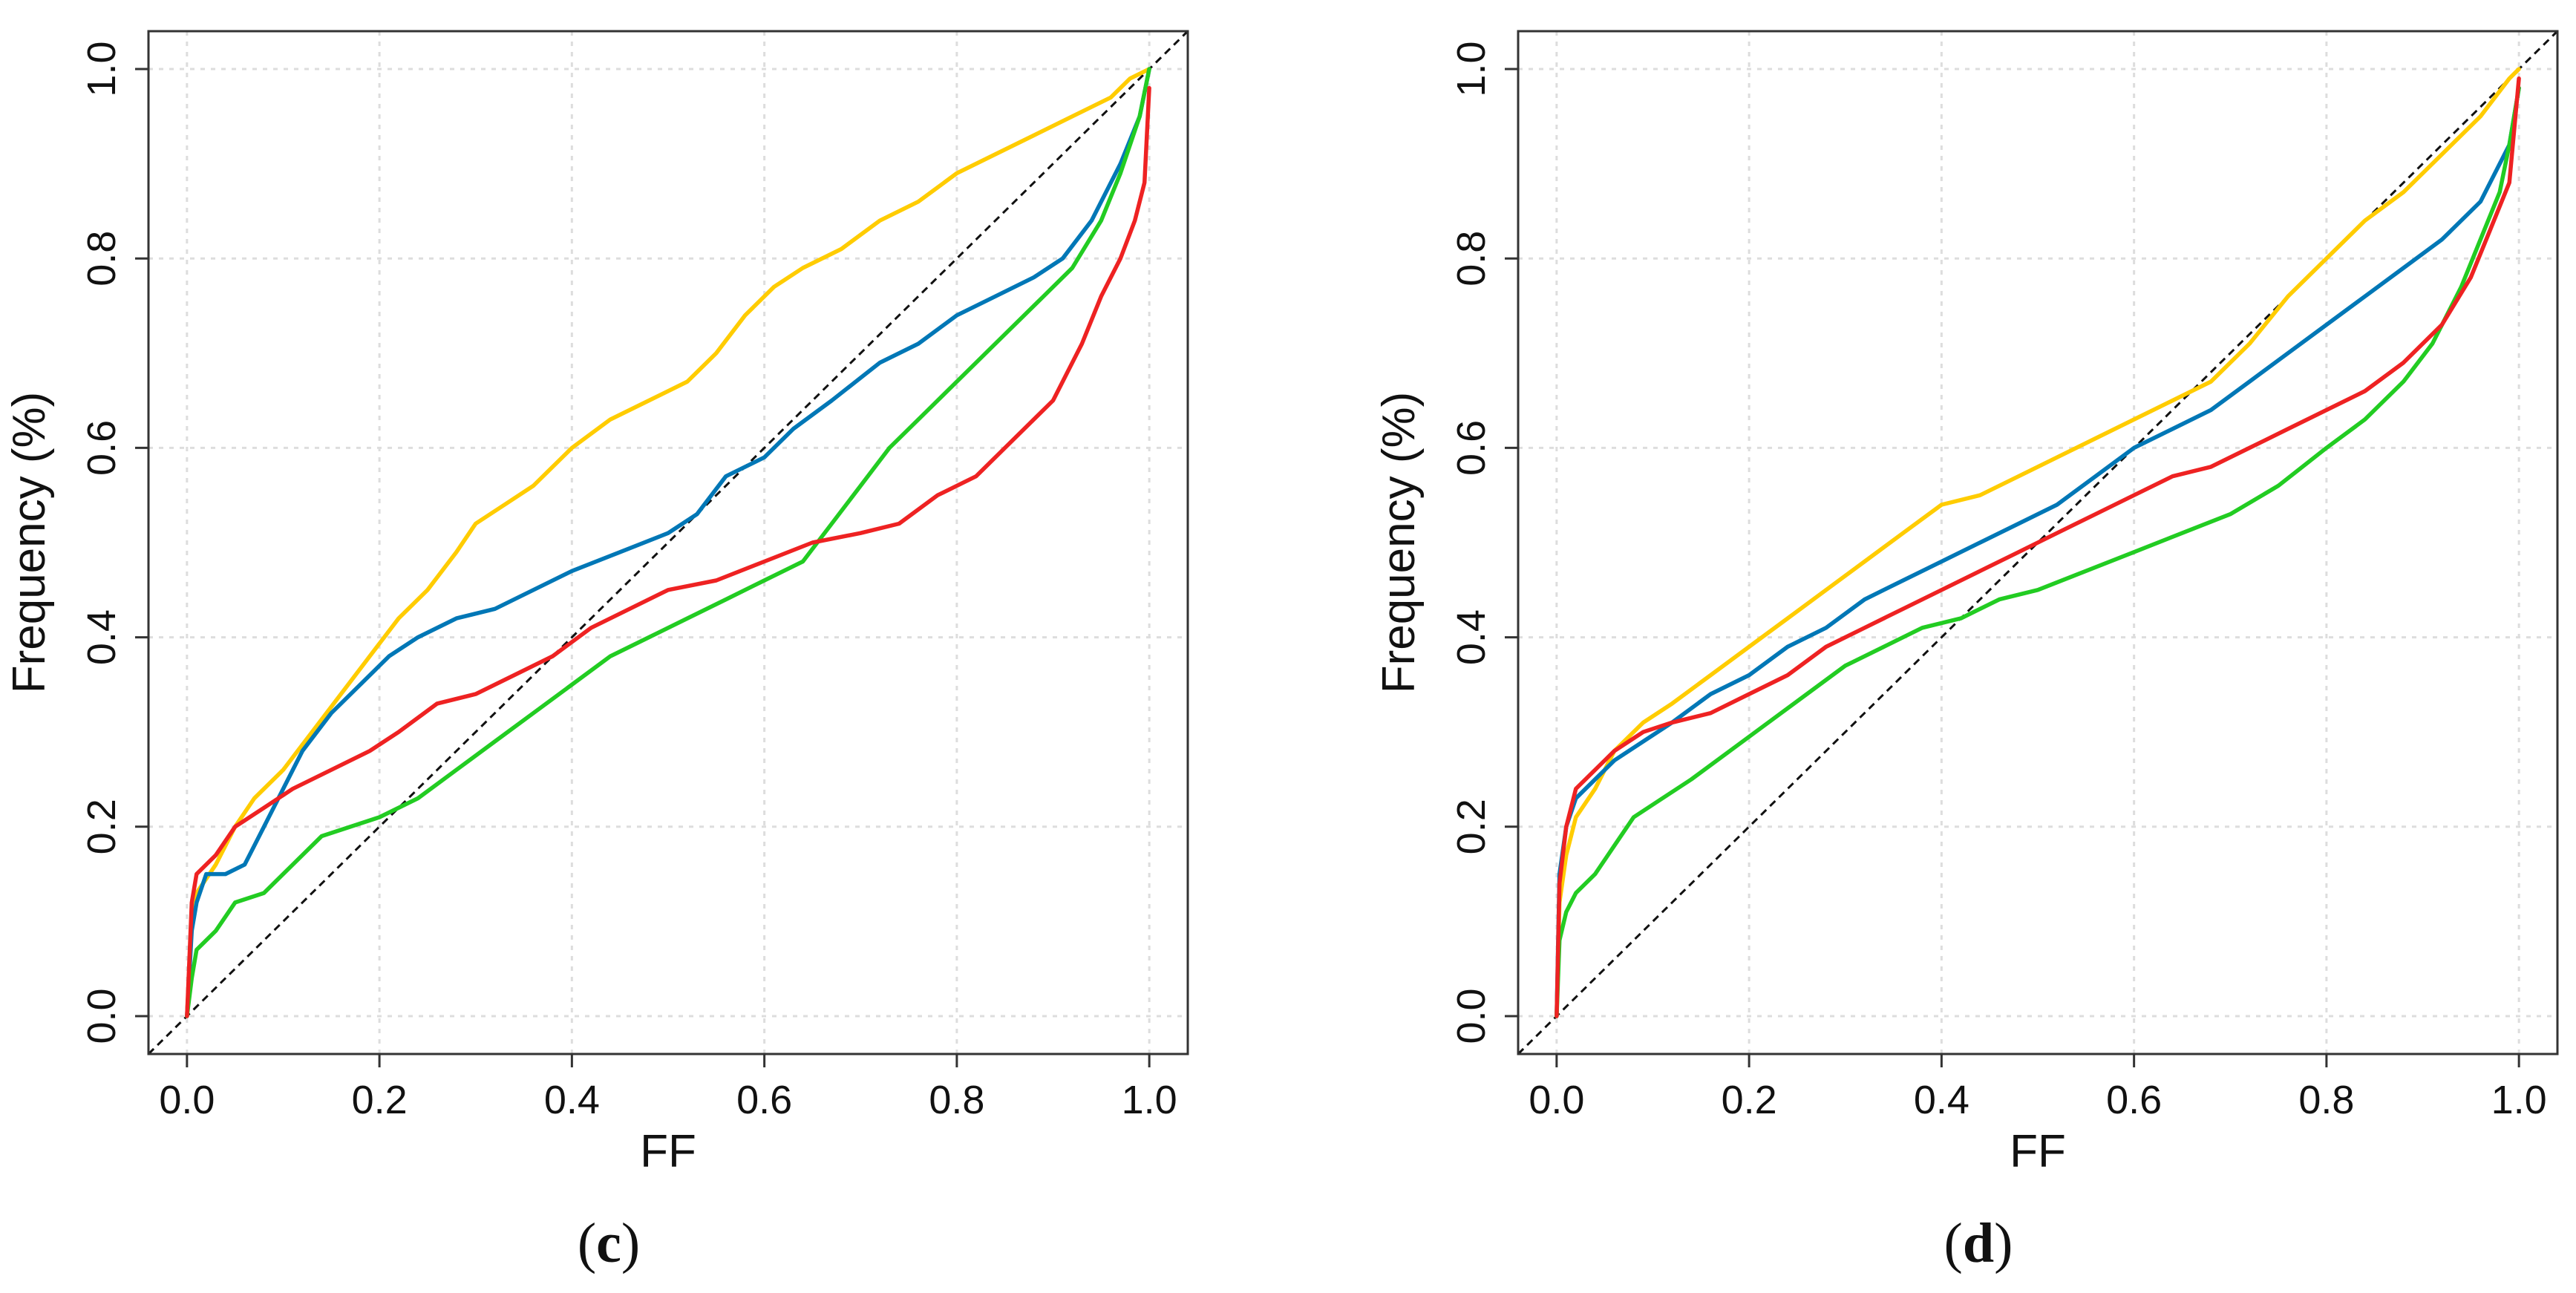 This screenshot has width=2576, height=1293. I want to click on panel-label-letter: d, so click(1978, 1243).